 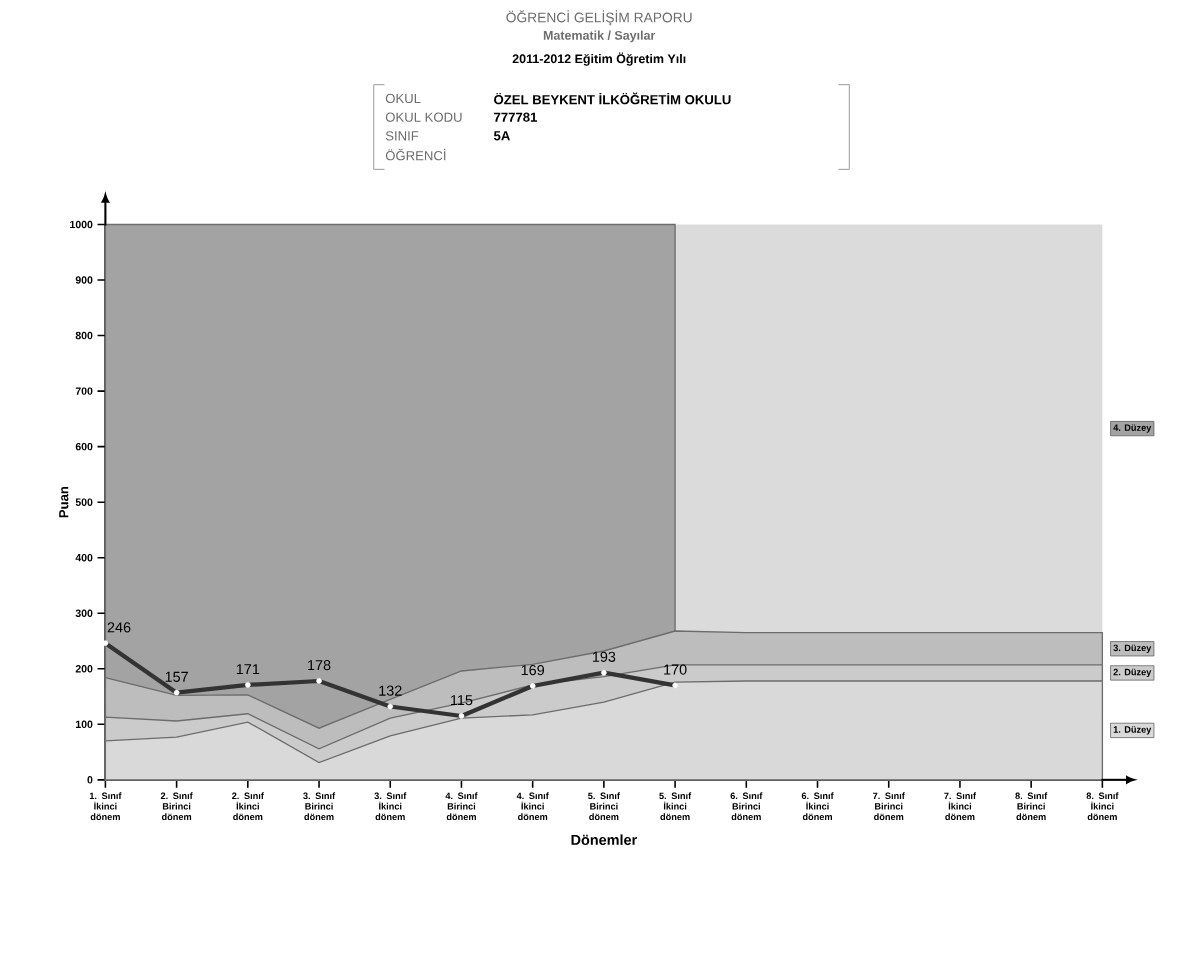 I want to click on text: SINIF, so click(x=402, y=136).